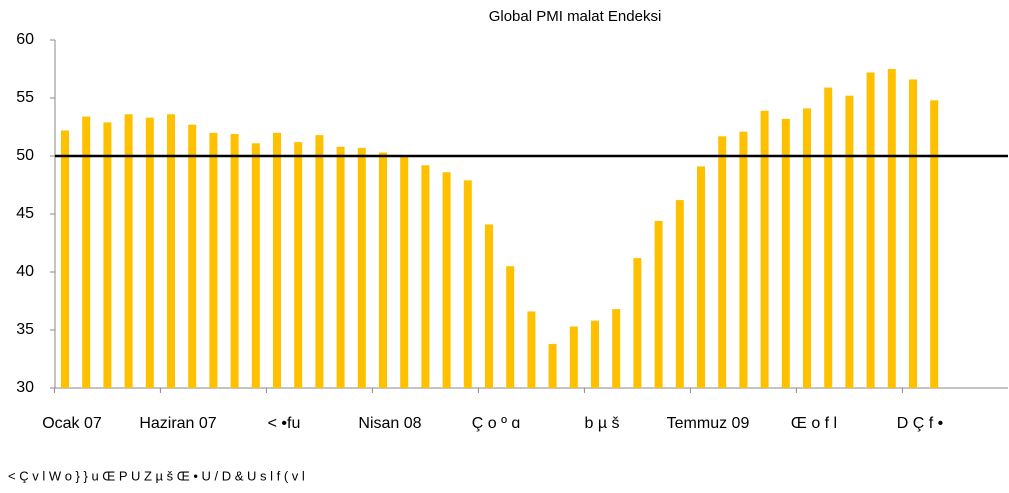 This screenshot has width=1009, height=493. What do you see at coordinates (920, 423) in the screenshot?
I see `x-tick-label: D Ç f •` at bounding box center [920, 423].